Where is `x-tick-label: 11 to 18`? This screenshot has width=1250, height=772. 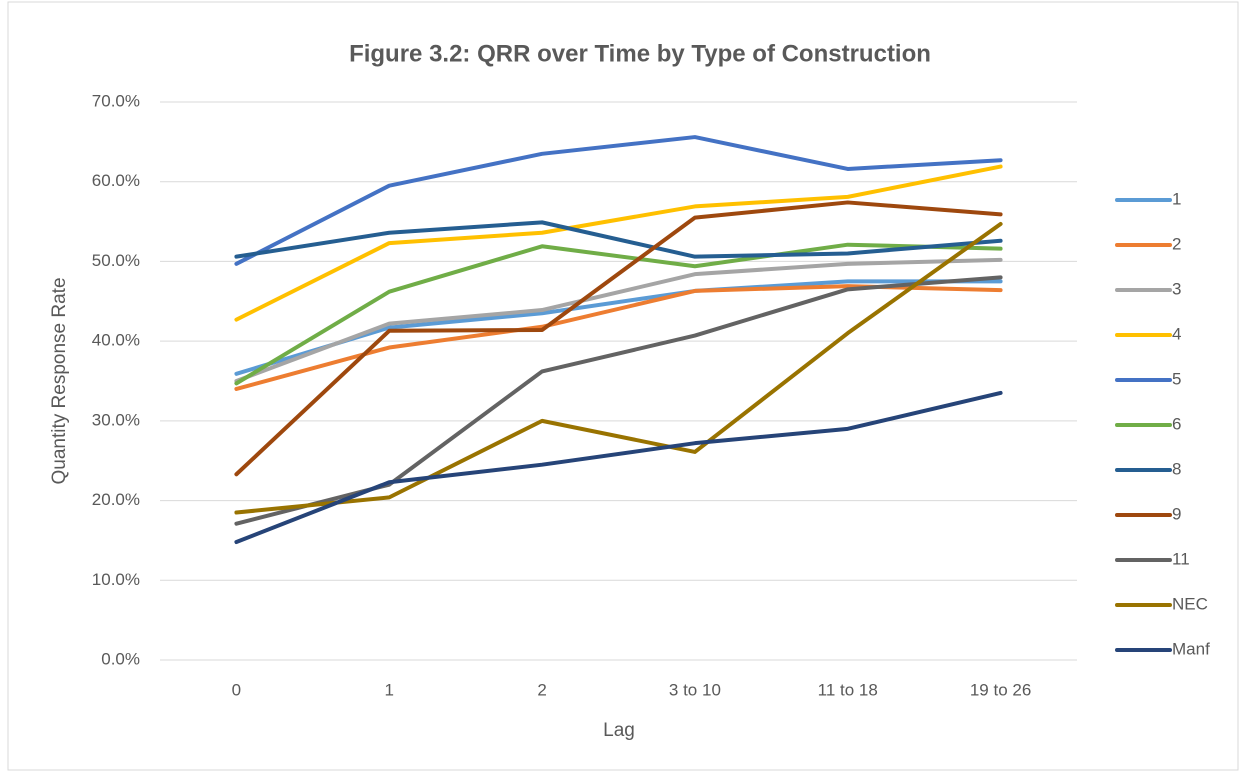 x-tick-label: 11 to 18 is located at coordinates (848, 689).